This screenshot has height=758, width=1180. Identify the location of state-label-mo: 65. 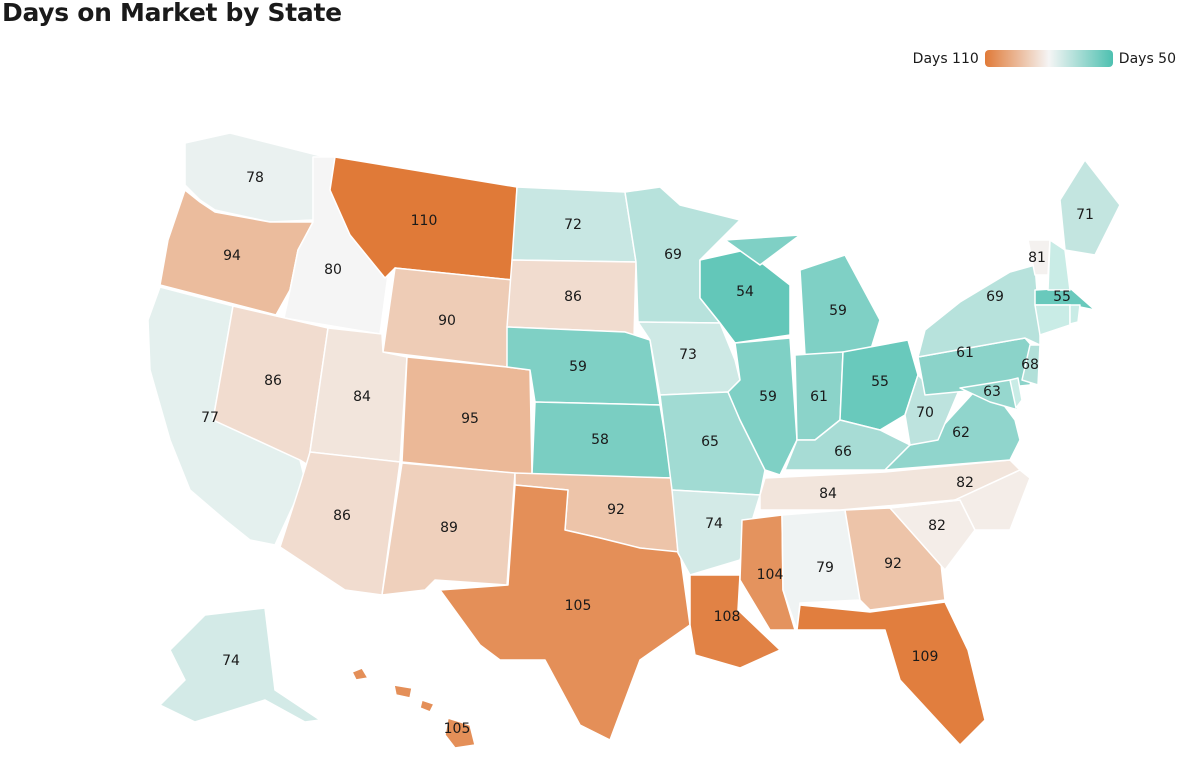
(710, 442).